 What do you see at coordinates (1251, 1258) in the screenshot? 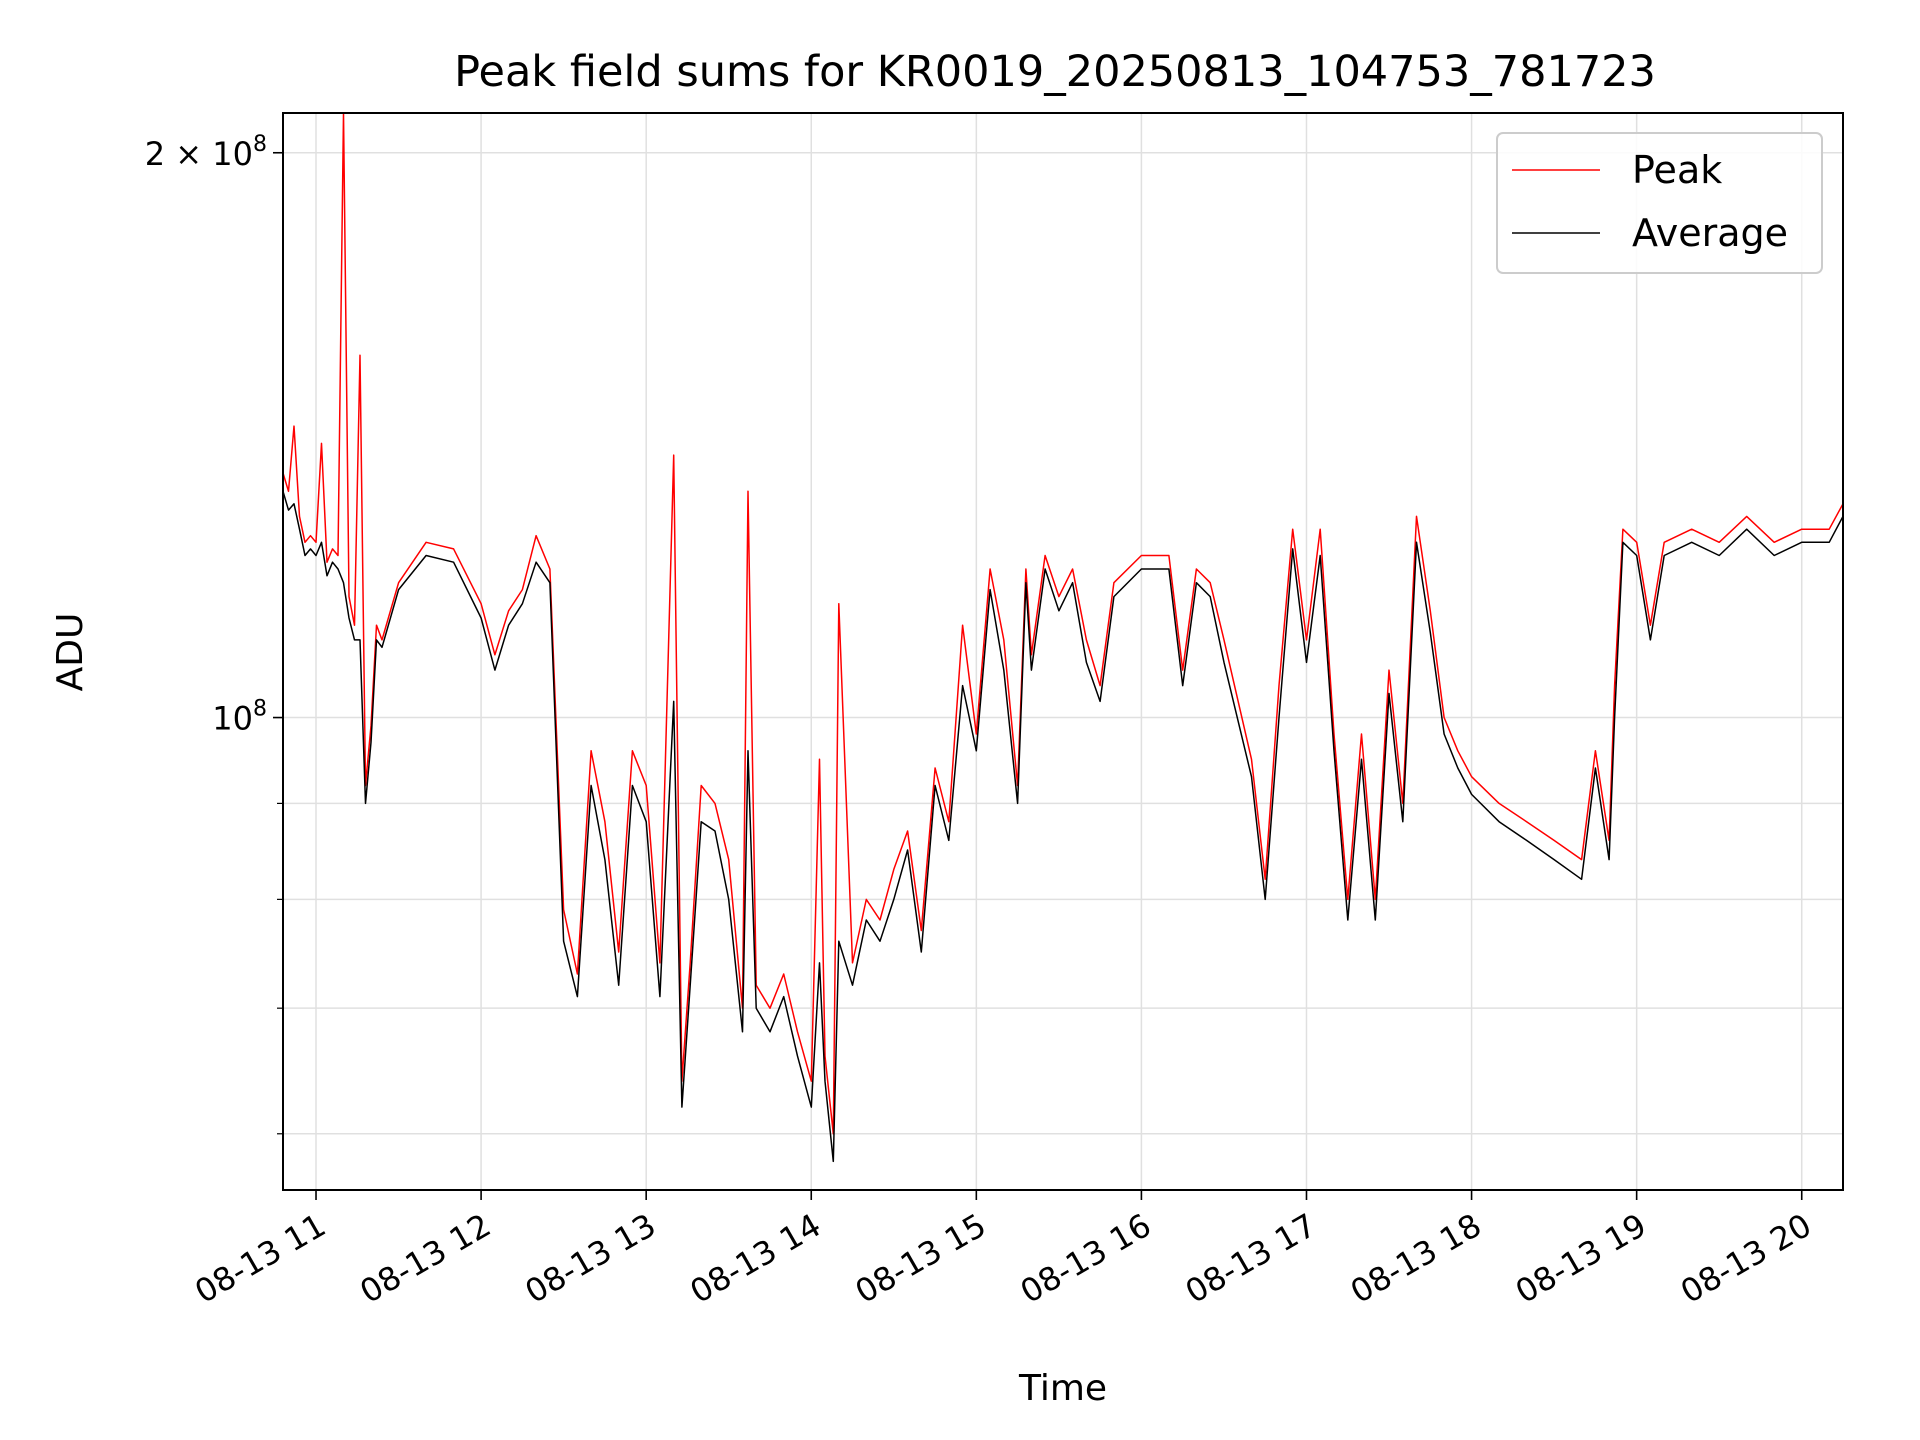
I see `x-tick-label: 08-13 17` at bounding box center [1251, 1258].